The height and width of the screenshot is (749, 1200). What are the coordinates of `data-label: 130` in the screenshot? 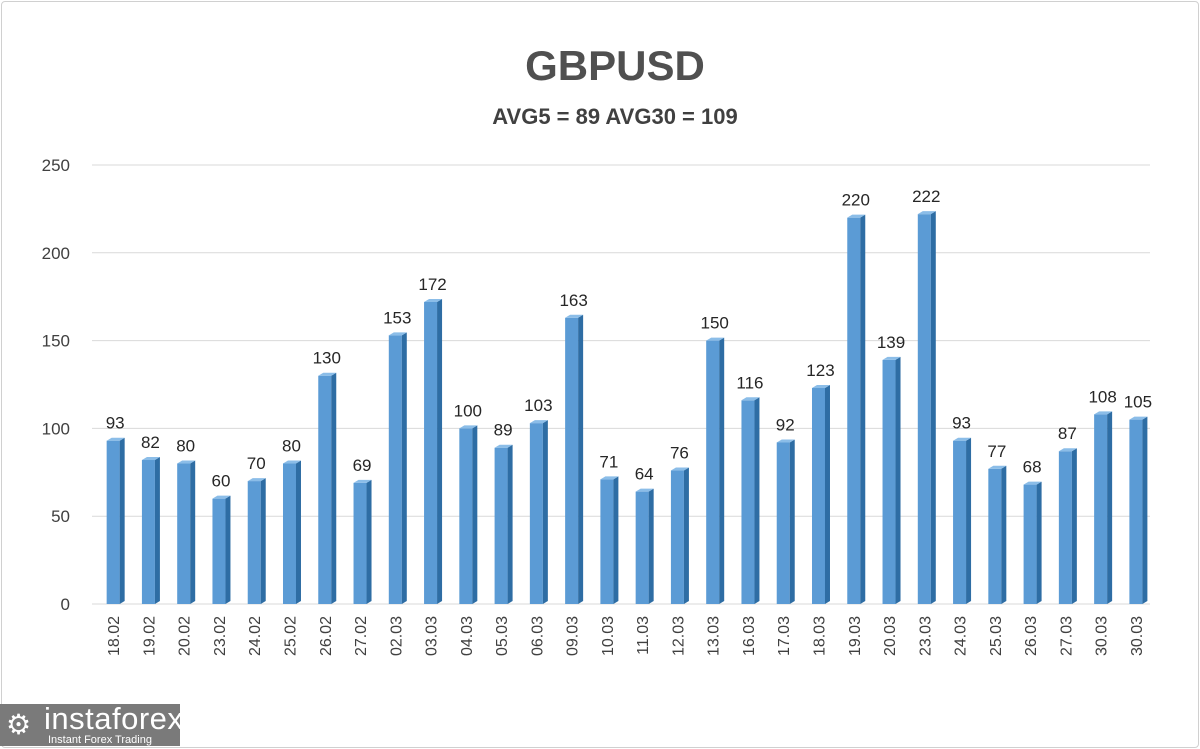 It's located at (327, 358).